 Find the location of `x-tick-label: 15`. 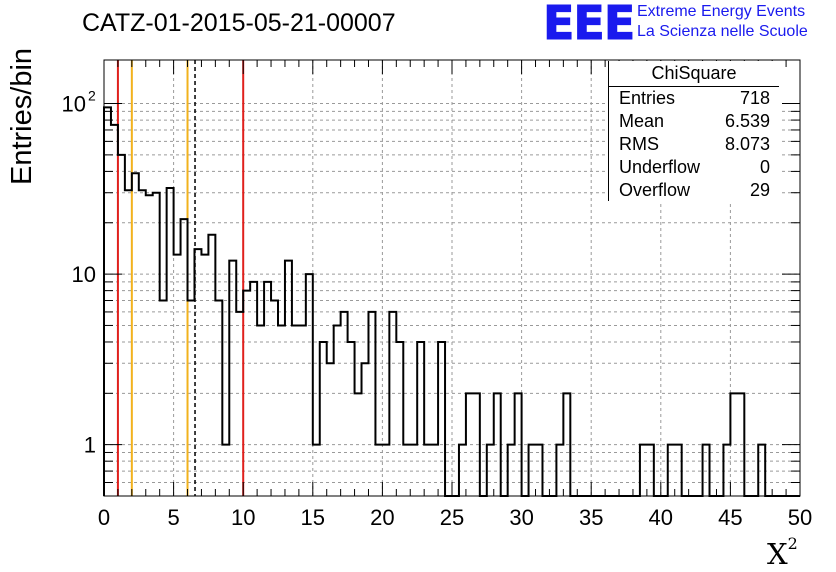

x-tick-label: 15 is located at coordinates (313, 517).